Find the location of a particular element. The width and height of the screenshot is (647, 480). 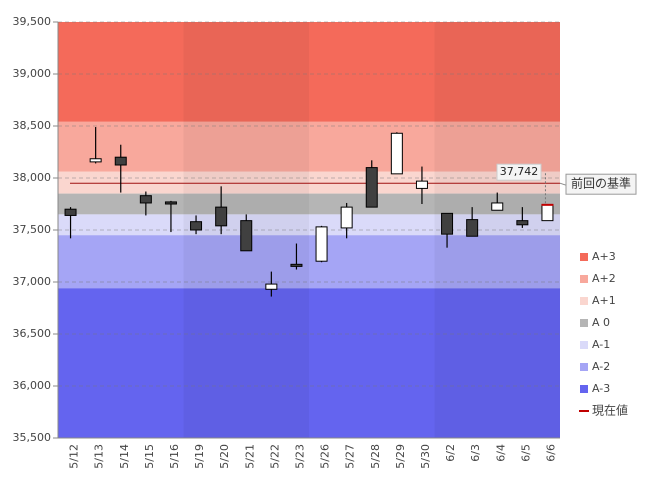

y-tick-label: 35,500 is located at coordinates (32, 437).